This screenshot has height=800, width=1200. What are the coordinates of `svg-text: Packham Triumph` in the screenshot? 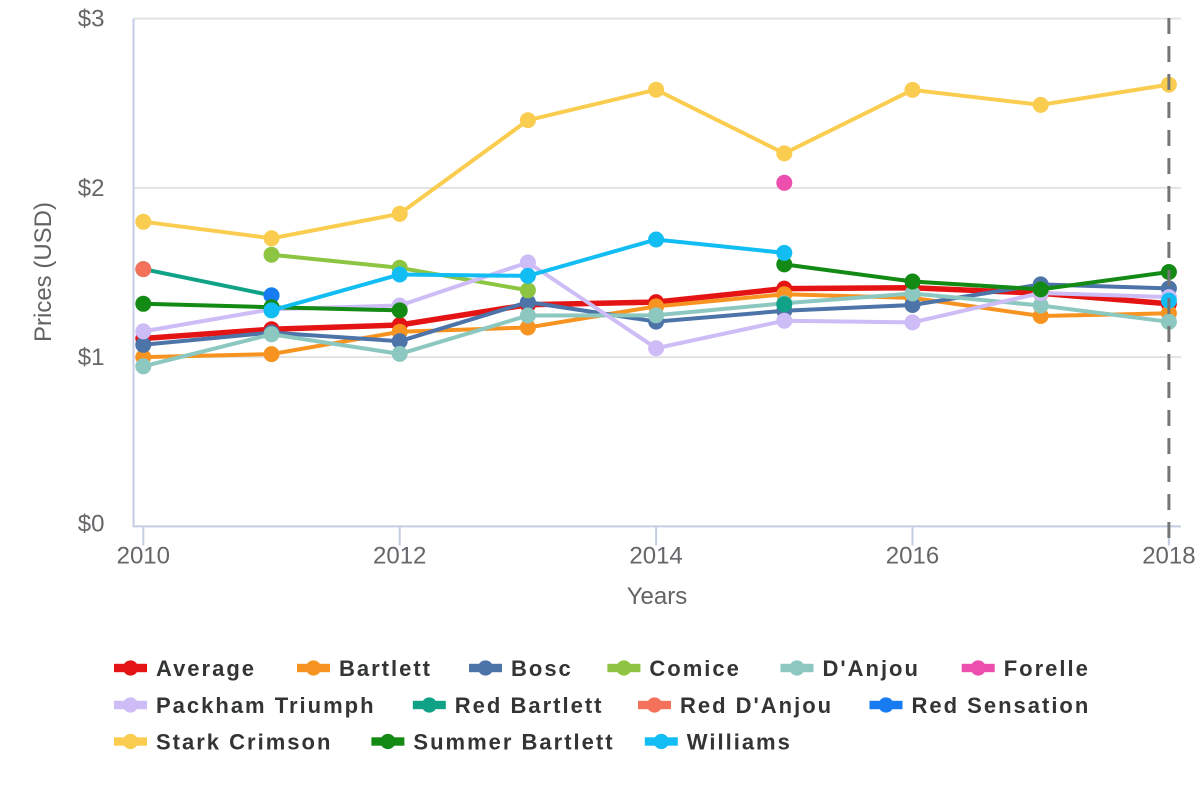 It's located at (266, 705).